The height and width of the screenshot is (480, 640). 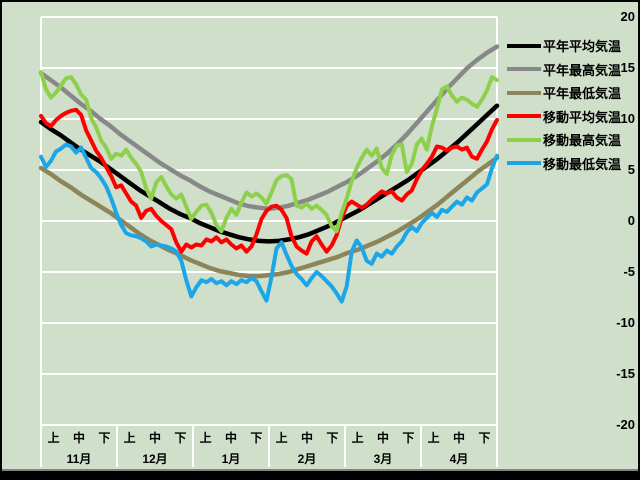 I want to click on y-tick-label: -5, so click(x=629, y=271).